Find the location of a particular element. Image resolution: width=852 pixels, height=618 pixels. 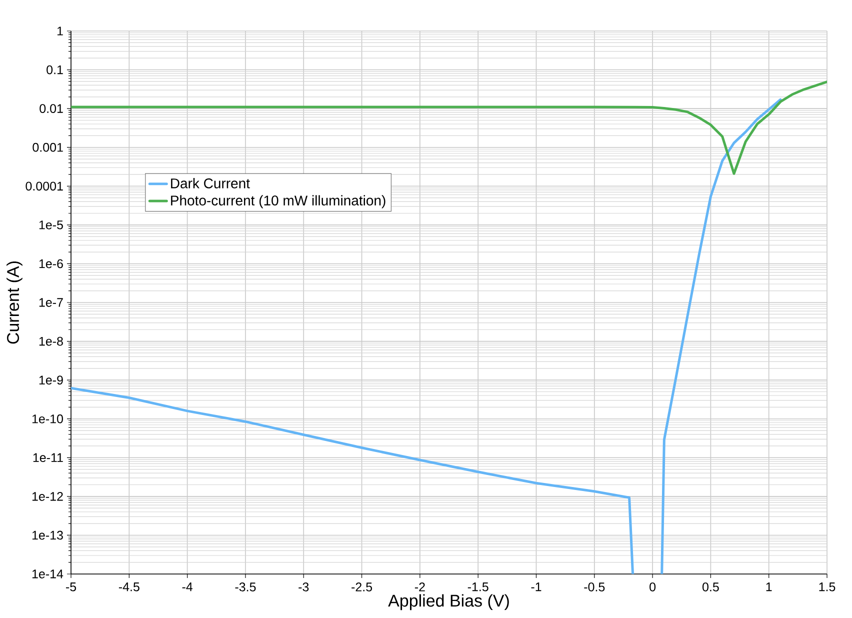

x-tick-label: -1.5 is located at coordinates (478, 587).